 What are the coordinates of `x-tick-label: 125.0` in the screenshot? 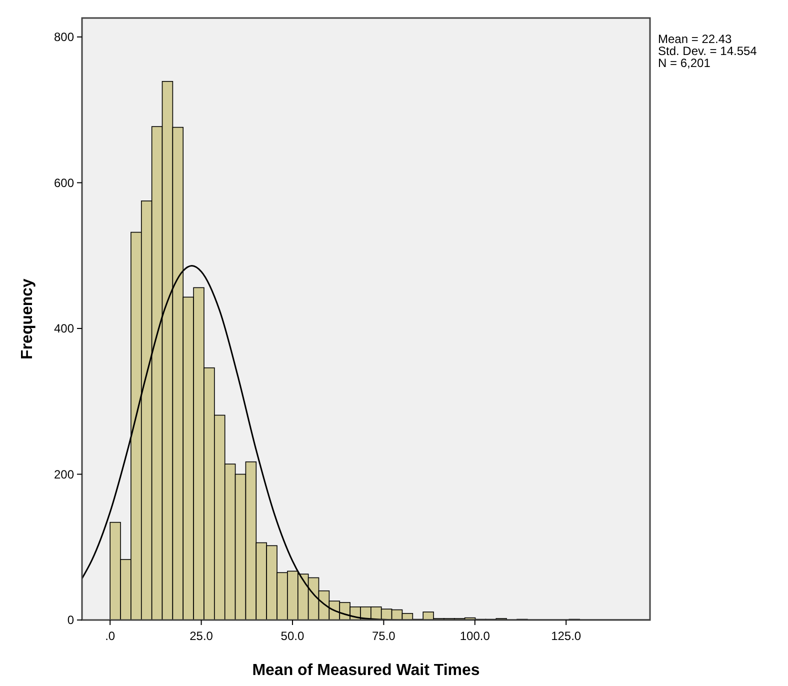 It's located at (566, 636).